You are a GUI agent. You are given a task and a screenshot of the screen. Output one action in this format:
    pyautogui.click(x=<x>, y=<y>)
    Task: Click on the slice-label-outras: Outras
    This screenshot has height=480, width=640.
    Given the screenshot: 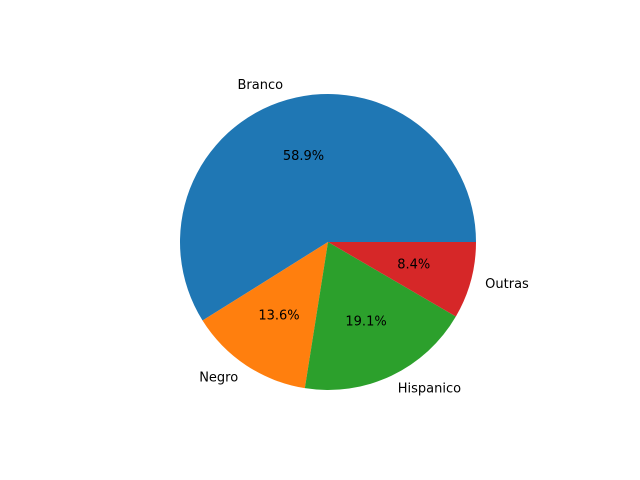 What is the action you would take?
    pyautogui.click(x=507, y=284)
    